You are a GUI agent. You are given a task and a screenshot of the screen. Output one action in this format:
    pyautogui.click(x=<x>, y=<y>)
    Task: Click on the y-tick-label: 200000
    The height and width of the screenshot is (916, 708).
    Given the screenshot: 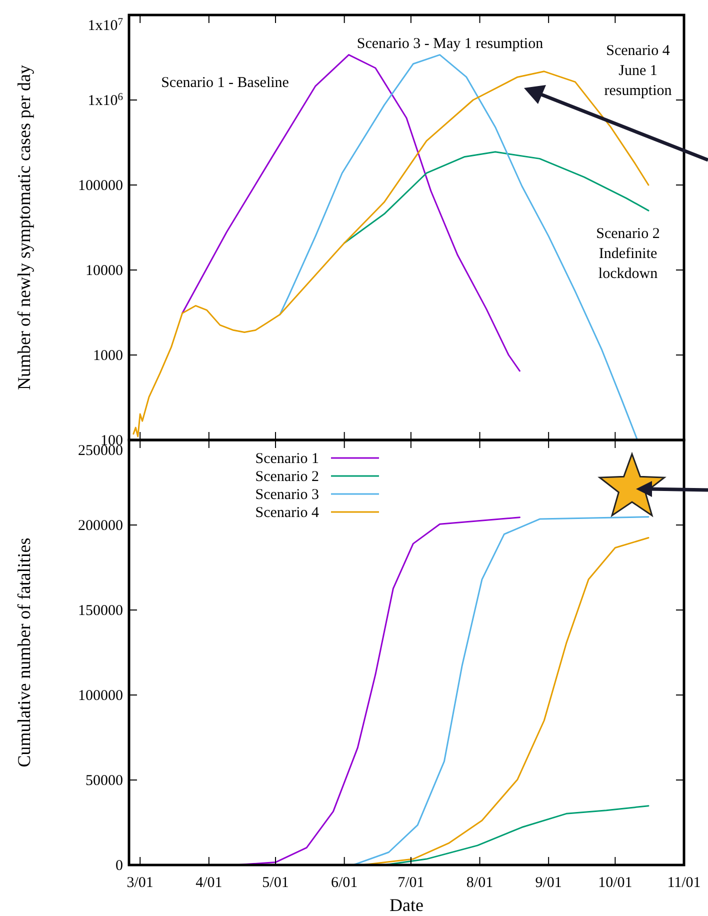 What is the action you would take?
    pyautogui.click(x=100, y=526)
    